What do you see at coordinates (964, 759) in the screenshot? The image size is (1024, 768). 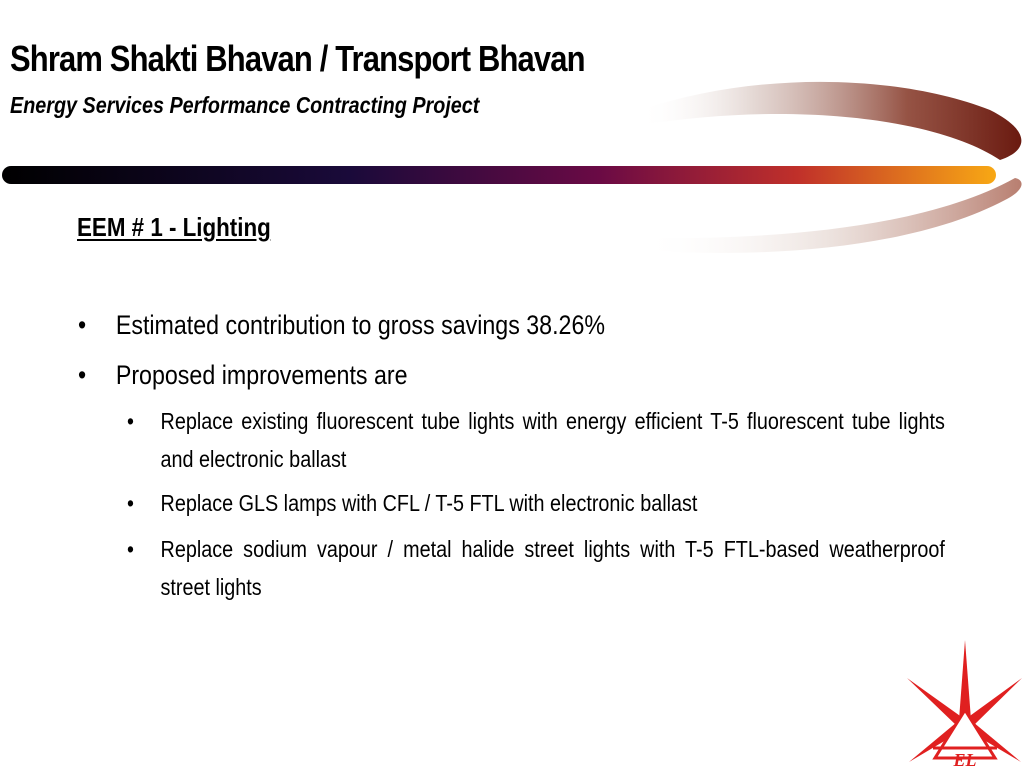 I see `logo-lettering: EL` at bounding box center [964, 759].